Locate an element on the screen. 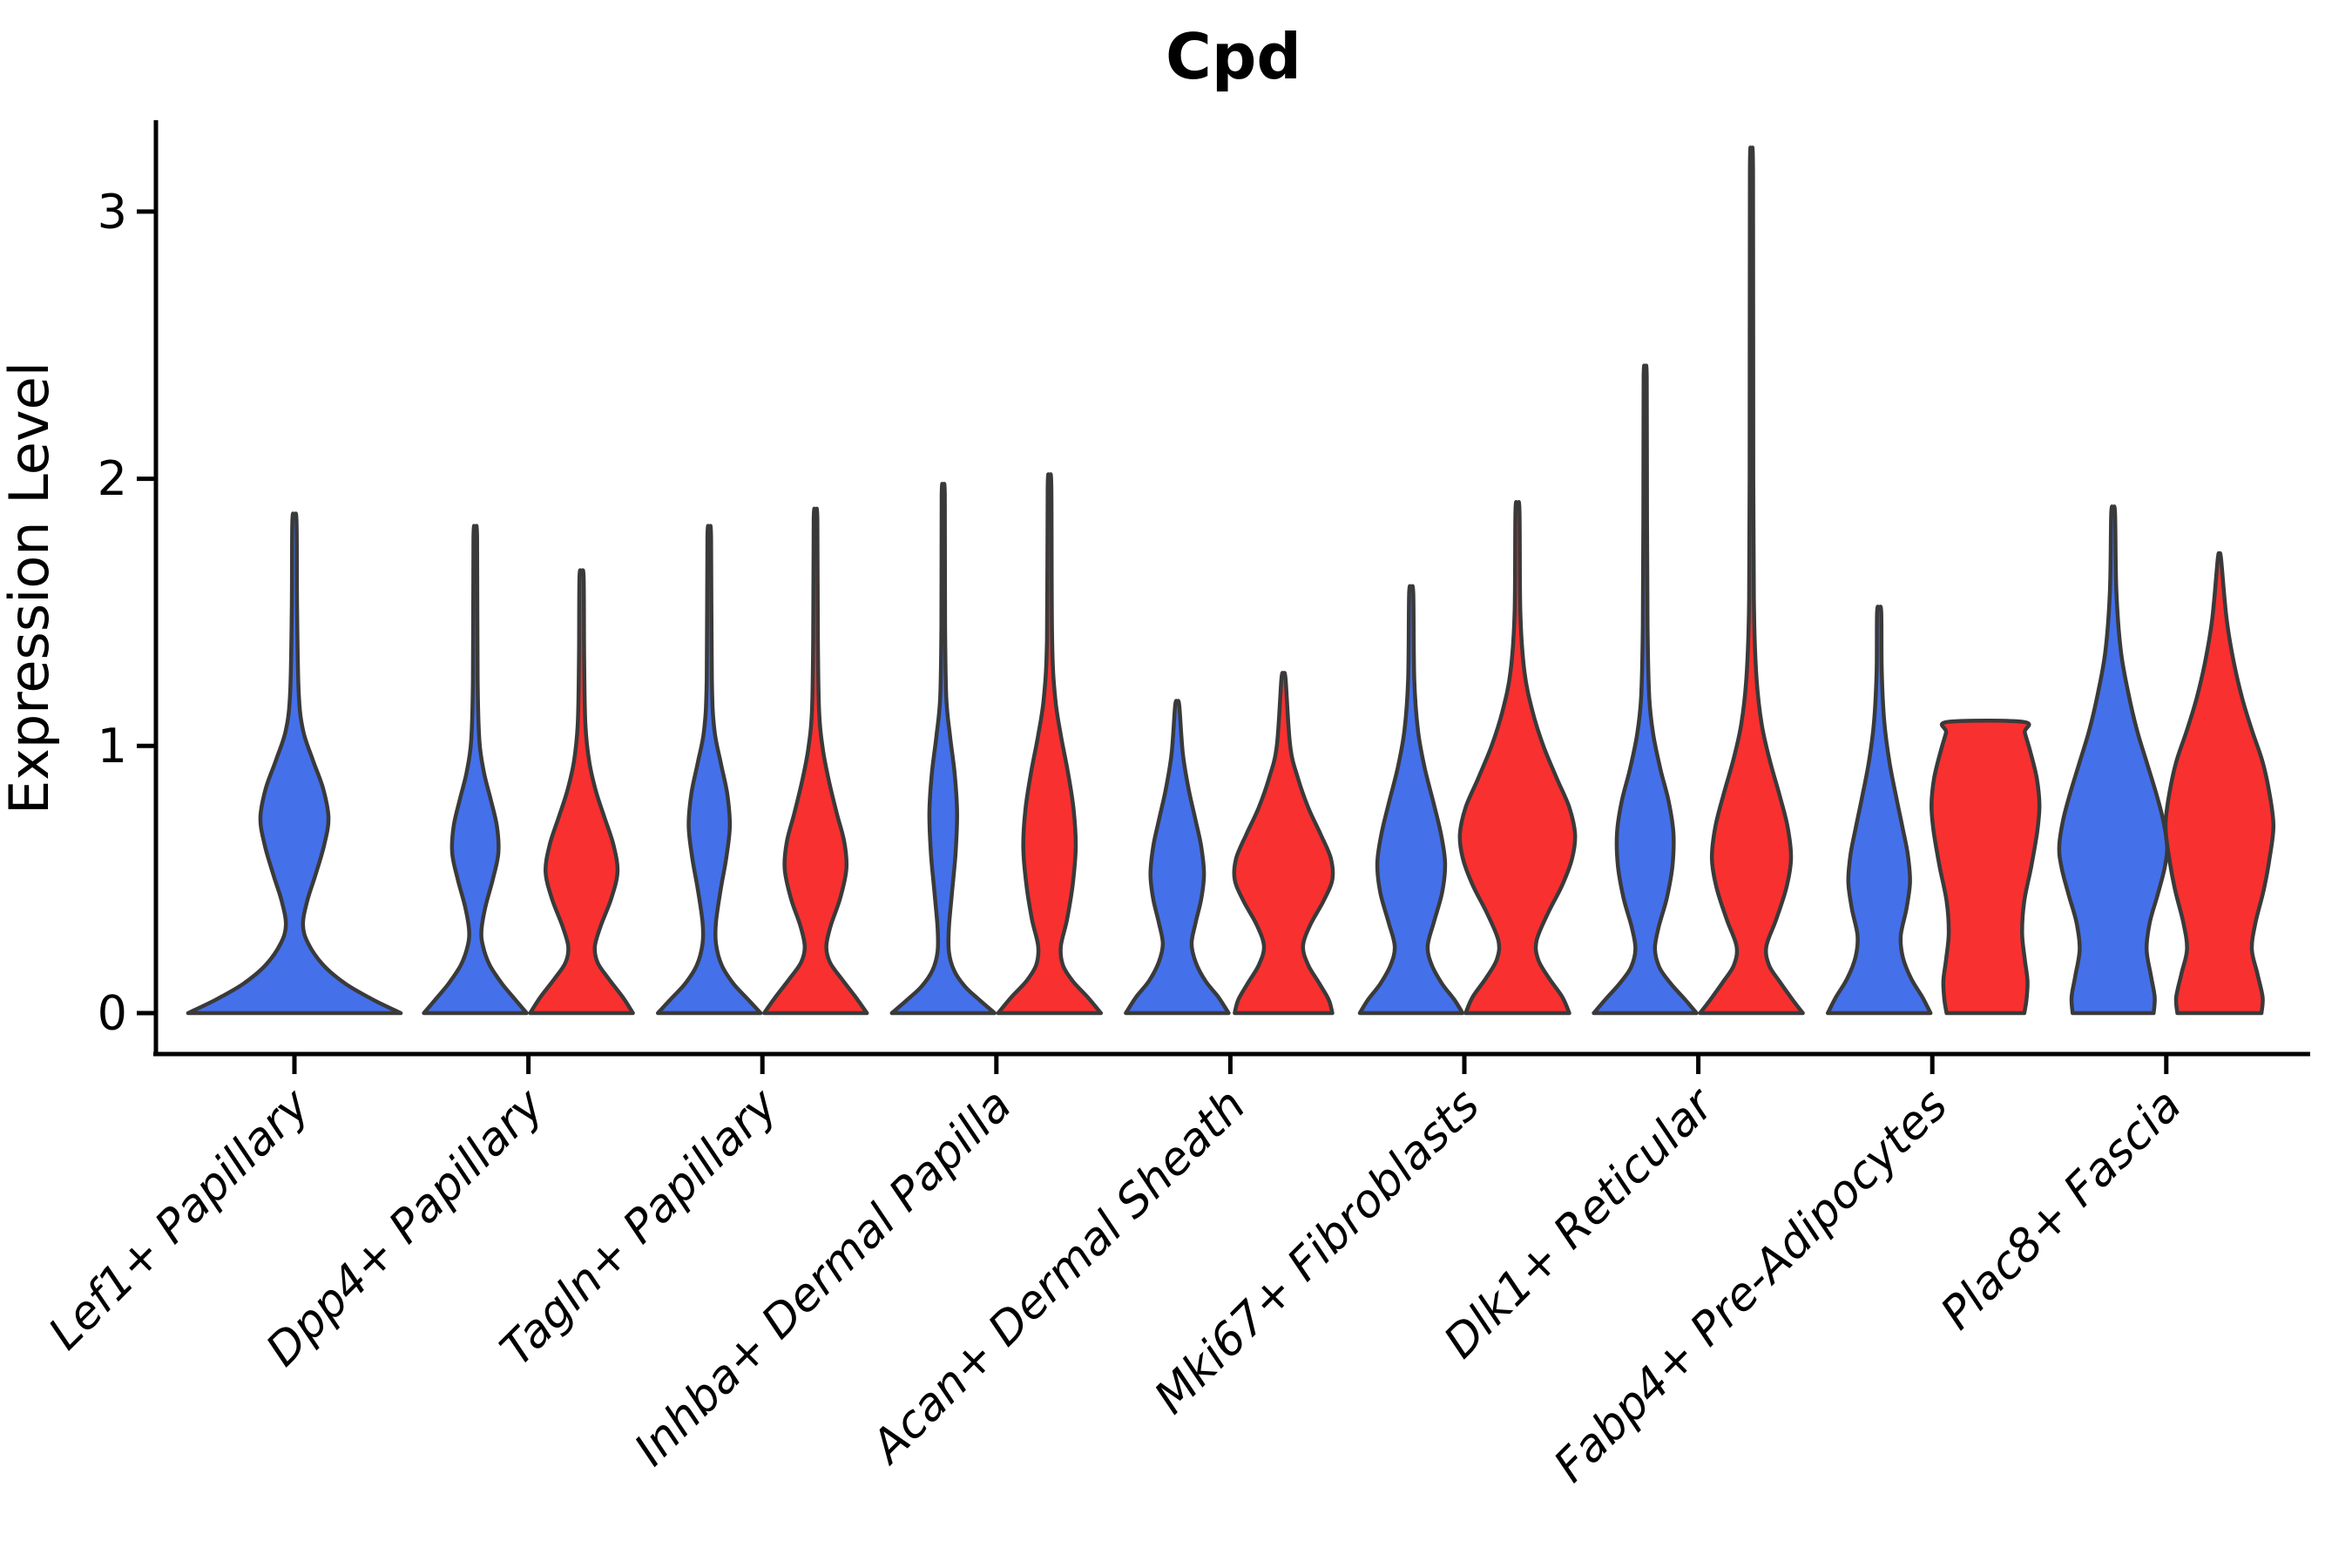  y-axis-ticks: 0 1 2 3 is located at coordinates (127, 613).